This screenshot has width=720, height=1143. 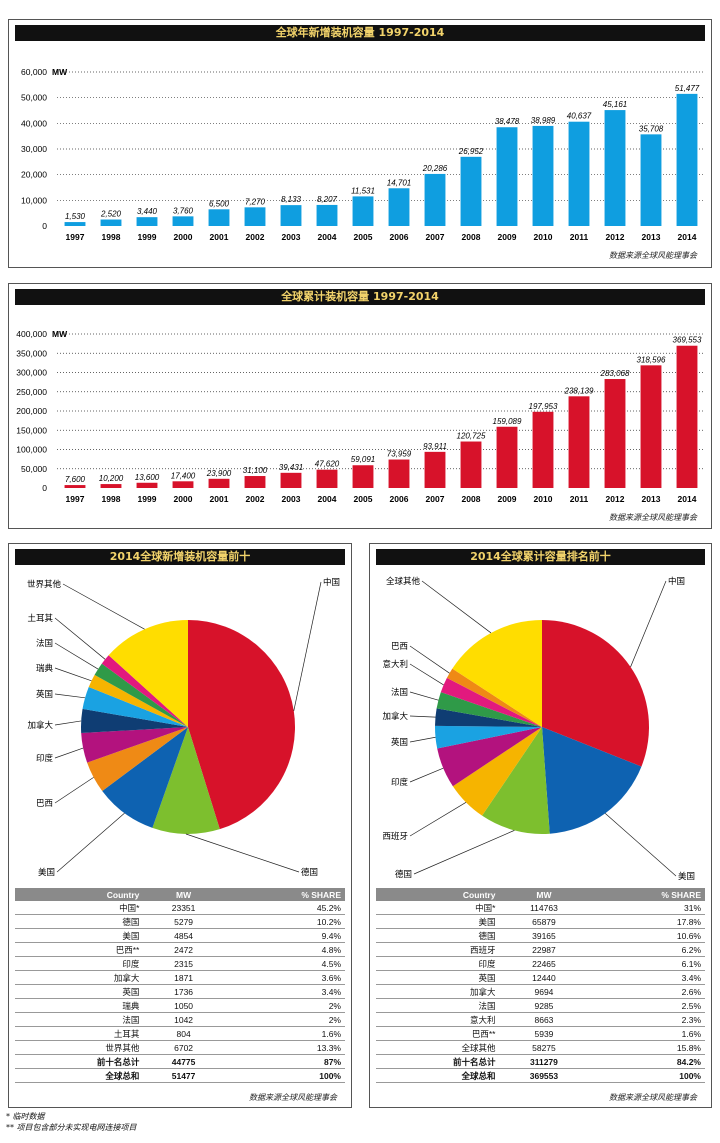 I want to click on table-row: 德国 39165 10.6%, so click(x=540, y=935).